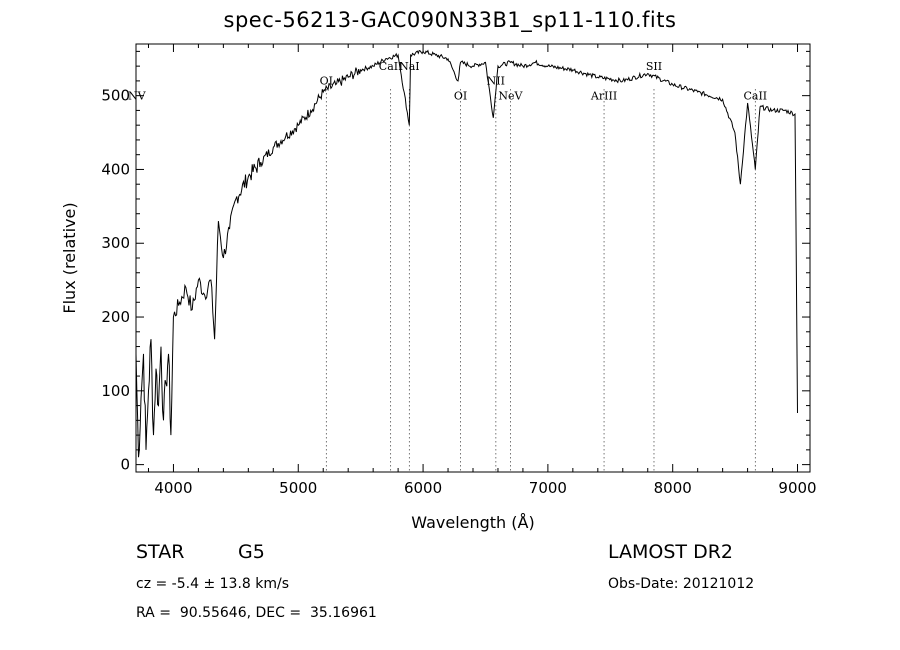 The image size is (900, 650). What do you see at coordinates (496, 81) in the screenshot?
I see `line-label-nii-5: NII` at bounding box center [496, 81].